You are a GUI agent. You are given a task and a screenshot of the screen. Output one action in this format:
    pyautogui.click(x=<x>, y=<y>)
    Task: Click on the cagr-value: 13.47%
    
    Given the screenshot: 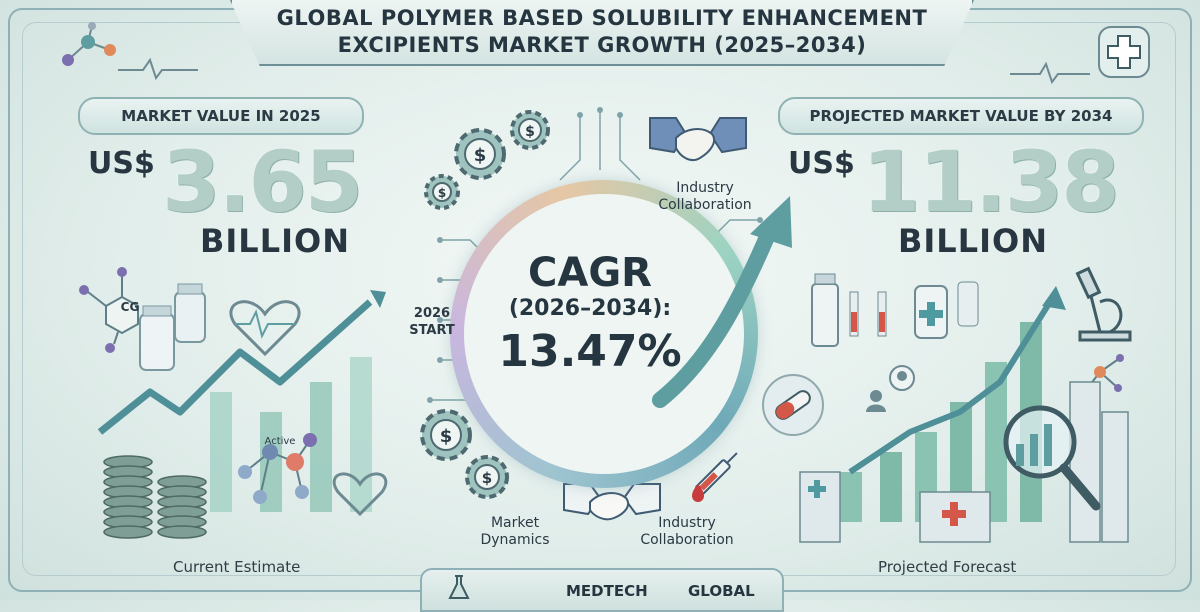 What is the action you would take?
    pyautogui.click(x=590, y=351)
    